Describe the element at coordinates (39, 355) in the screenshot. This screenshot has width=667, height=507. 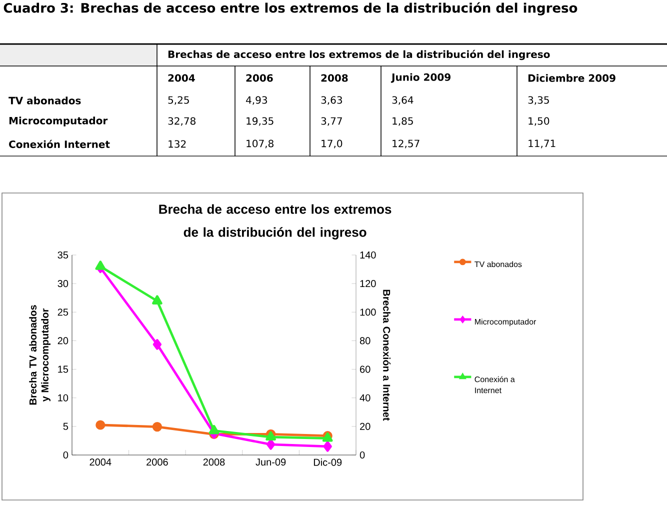
I see `y-axis-title: Brecha TV abonados y Microcomputador` at that location.